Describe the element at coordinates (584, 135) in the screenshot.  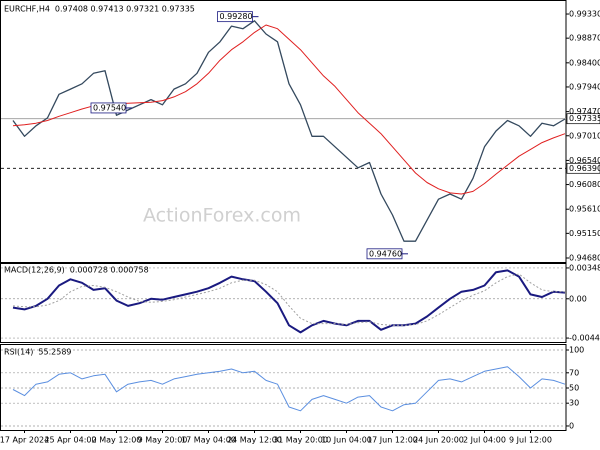
I see `y-tick-label: 0.97010` at that location.